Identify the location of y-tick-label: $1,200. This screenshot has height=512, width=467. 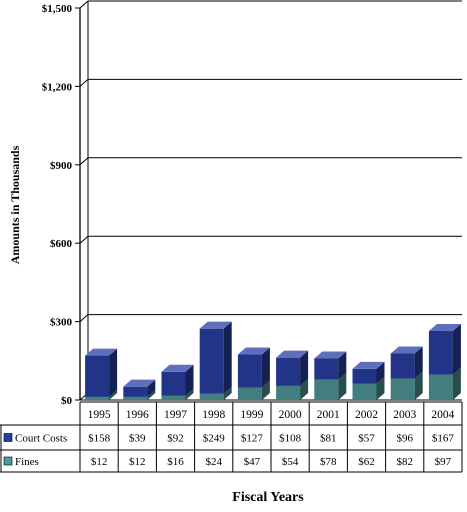
(57, 87).